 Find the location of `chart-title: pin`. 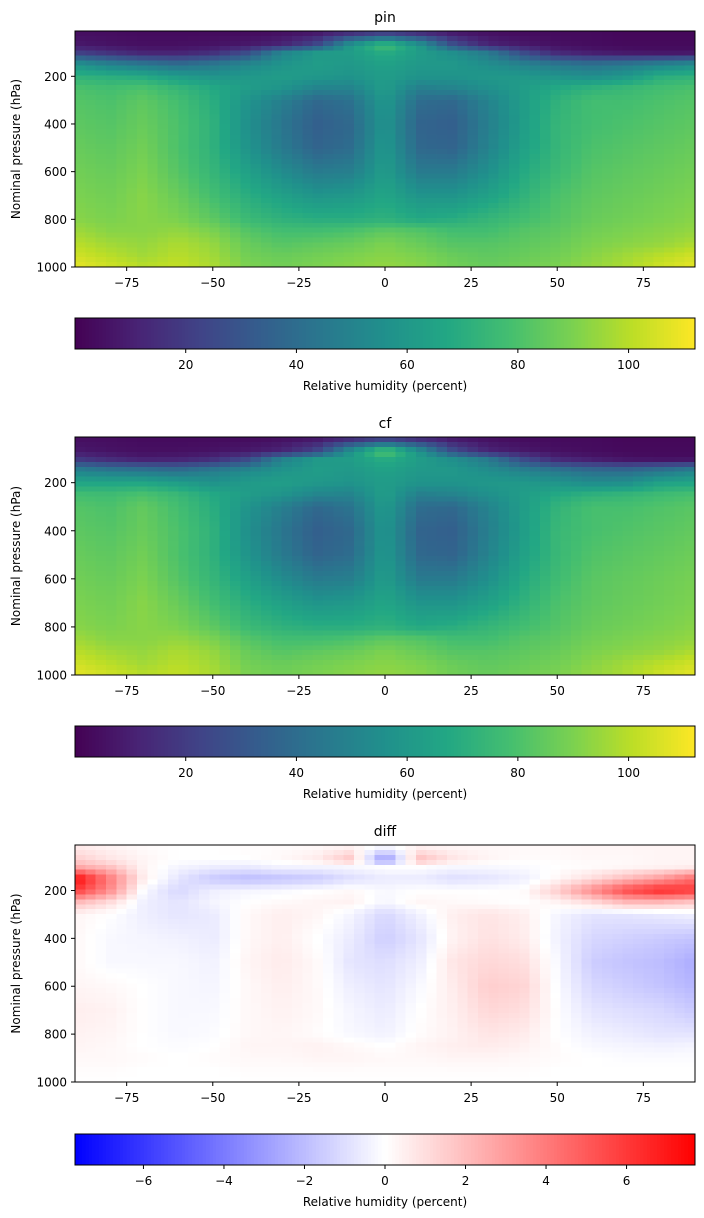

chart-title: pin is located at coordinates (385, 18).